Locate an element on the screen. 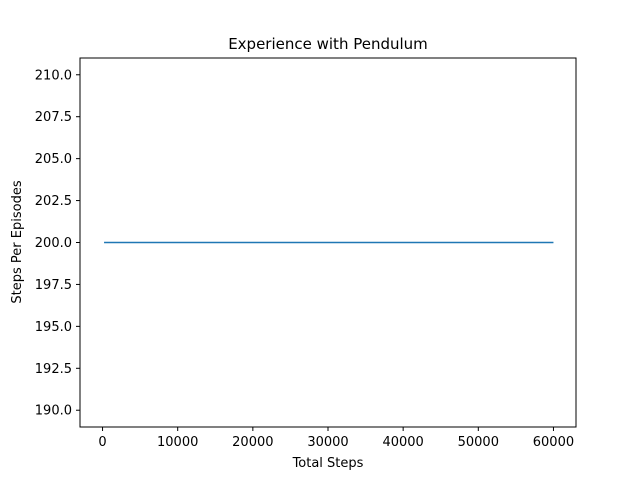  y-tick-label: 190.0 is located at coordinates (53, 411).